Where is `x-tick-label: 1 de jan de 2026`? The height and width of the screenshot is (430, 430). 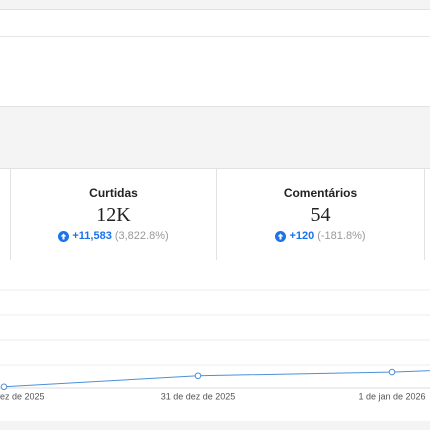
x-tick-label: 1 de jan de 2026 is located at coordinates (391, 396).